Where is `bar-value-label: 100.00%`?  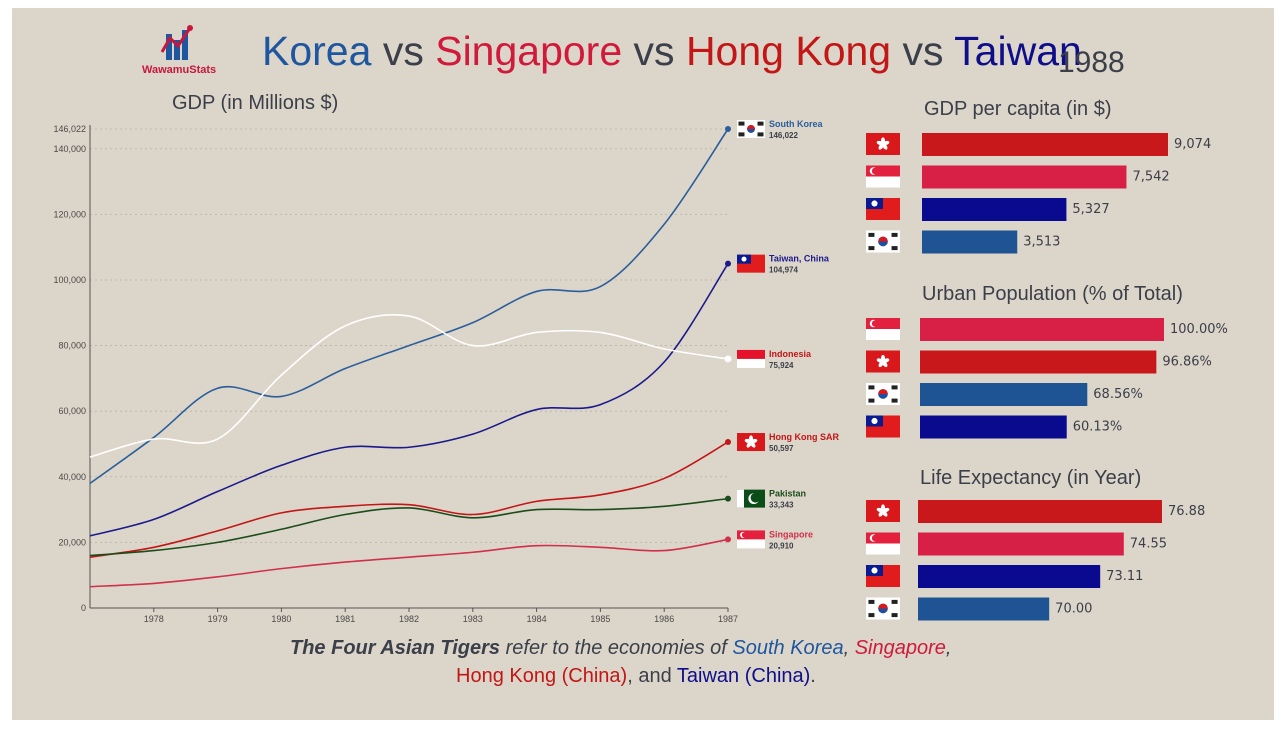
bar-value-label: 100.00% is located at coordinates (1199, 329).